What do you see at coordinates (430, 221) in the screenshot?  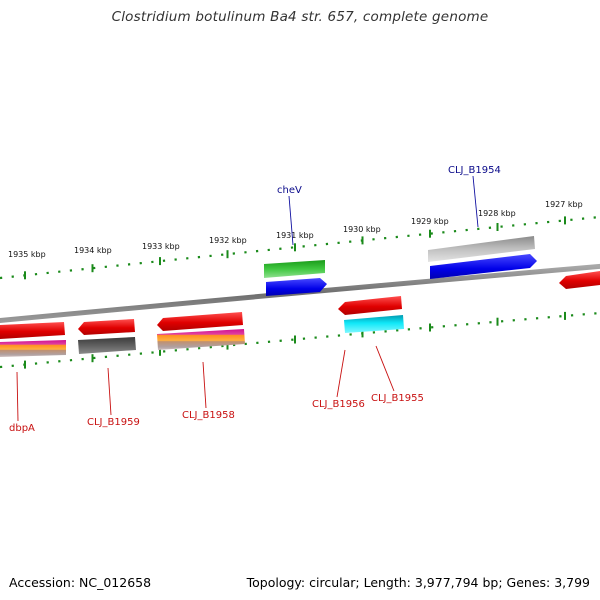 I see `tick-label-1929: 1929 kbp` at bounding box center [430, 221].